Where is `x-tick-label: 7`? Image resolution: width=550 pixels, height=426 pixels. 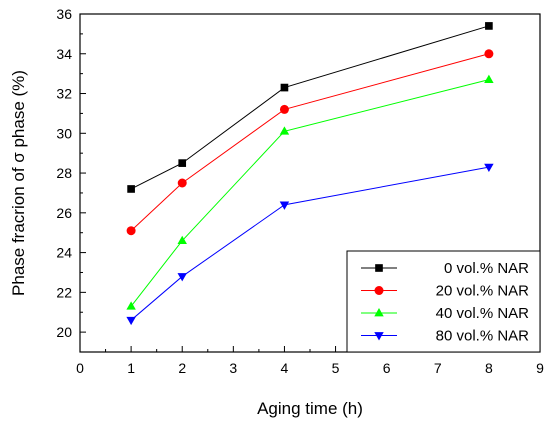 x-tick-label: 7 is located at coordinates (438, 368).